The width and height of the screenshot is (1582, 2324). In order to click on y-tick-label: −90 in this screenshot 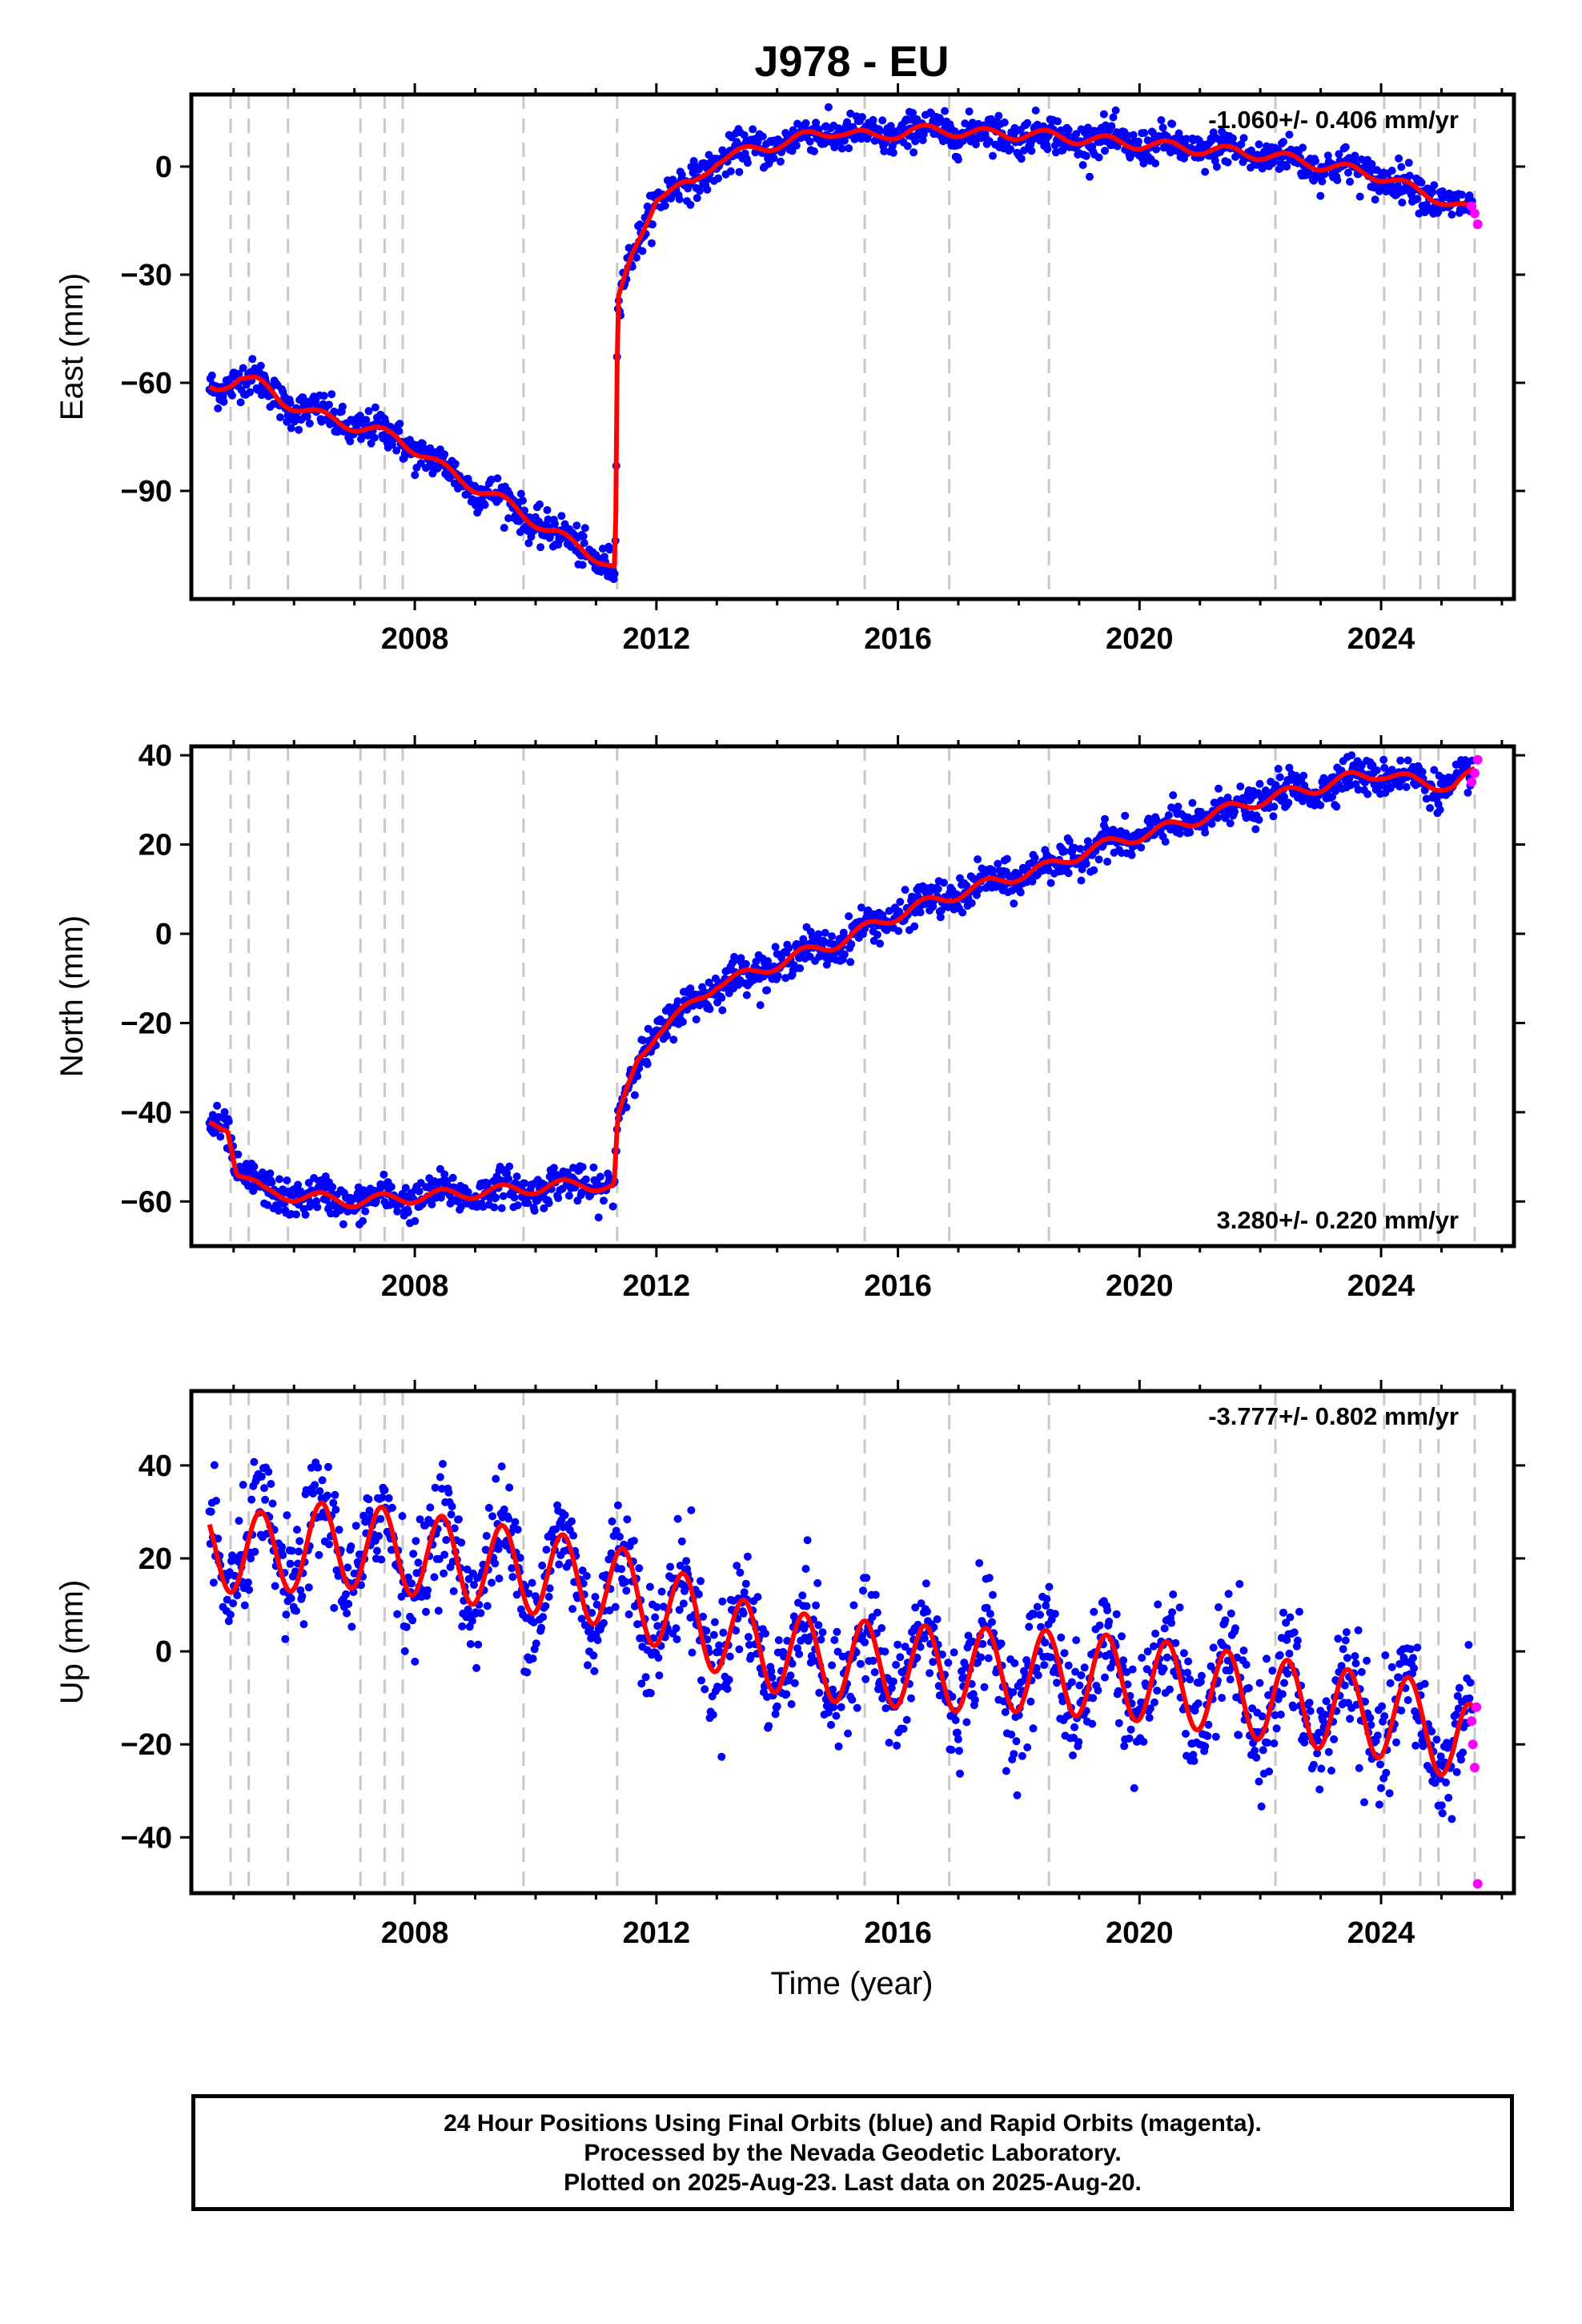, I will do `click(146, 492)`.